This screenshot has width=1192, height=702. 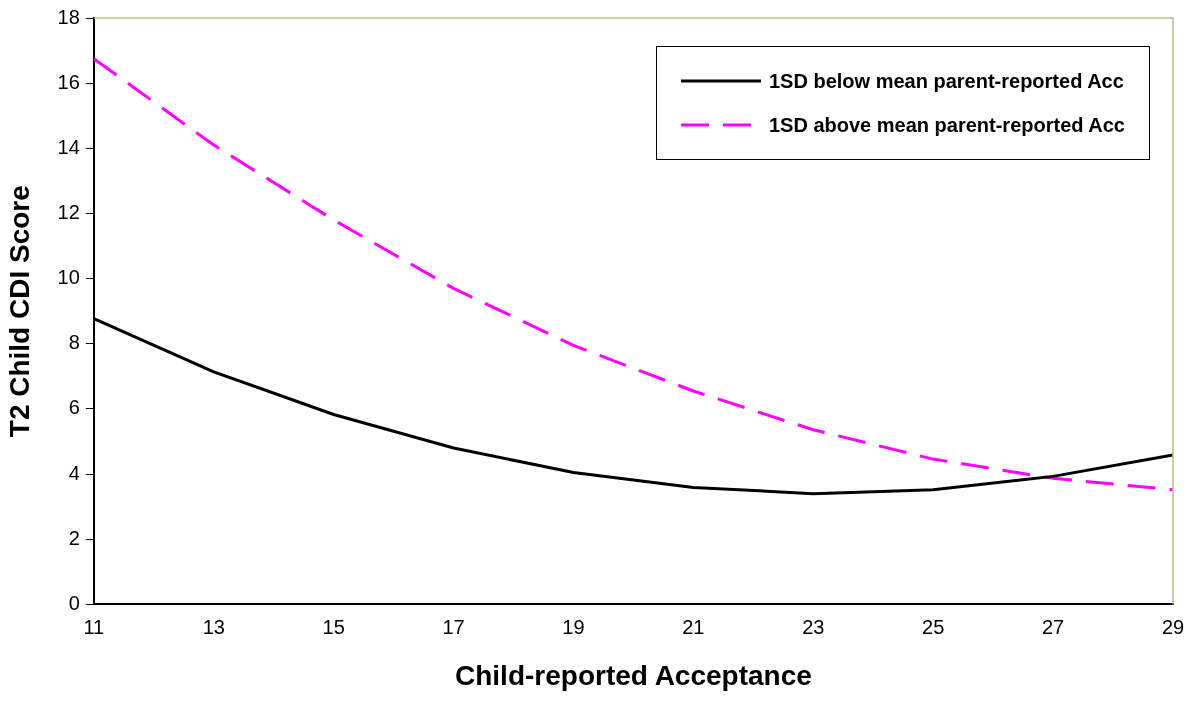 I want to click on x-tick-label: 23, so click(x=813, y=626).